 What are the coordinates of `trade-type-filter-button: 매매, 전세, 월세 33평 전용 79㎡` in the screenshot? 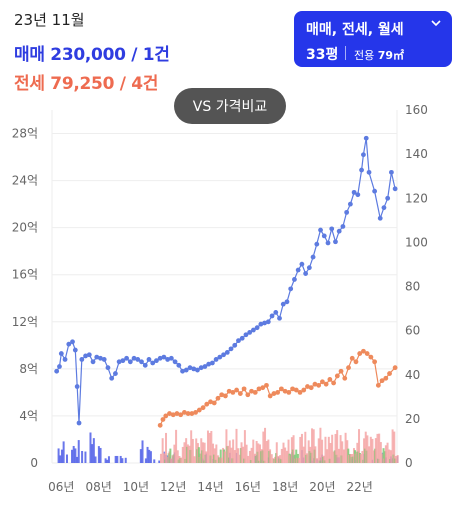 It's located at (373, 39).